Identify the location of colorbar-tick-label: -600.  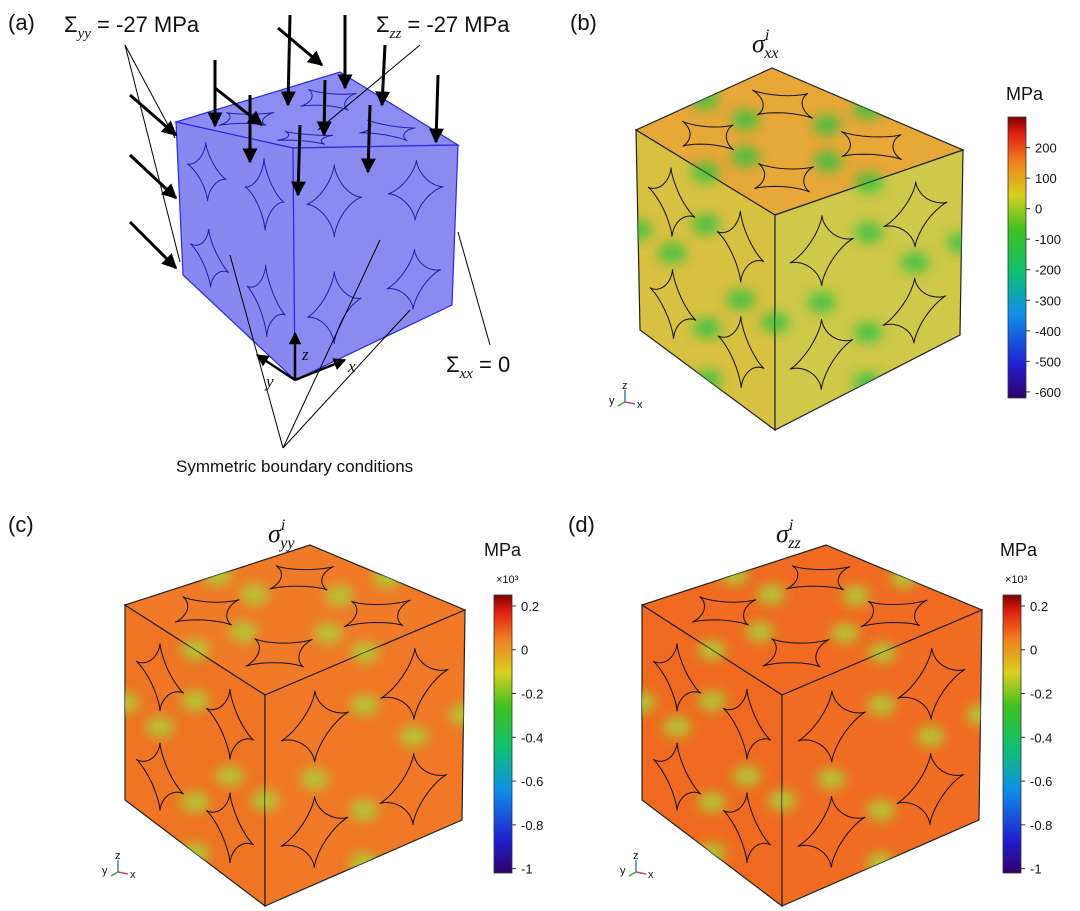
(1048, 392).